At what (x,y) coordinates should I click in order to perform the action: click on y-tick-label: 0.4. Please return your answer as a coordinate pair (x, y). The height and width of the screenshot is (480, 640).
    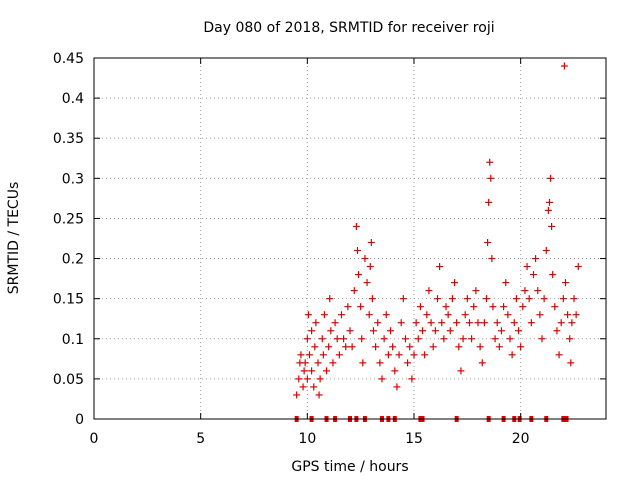
    Looking at the image, I should click on (73, 99).